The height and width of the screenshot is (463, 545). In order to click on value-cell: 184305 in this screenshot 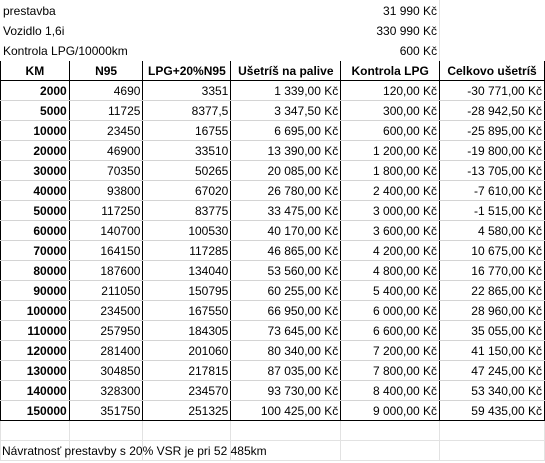, I will do `click(187, 330)`.